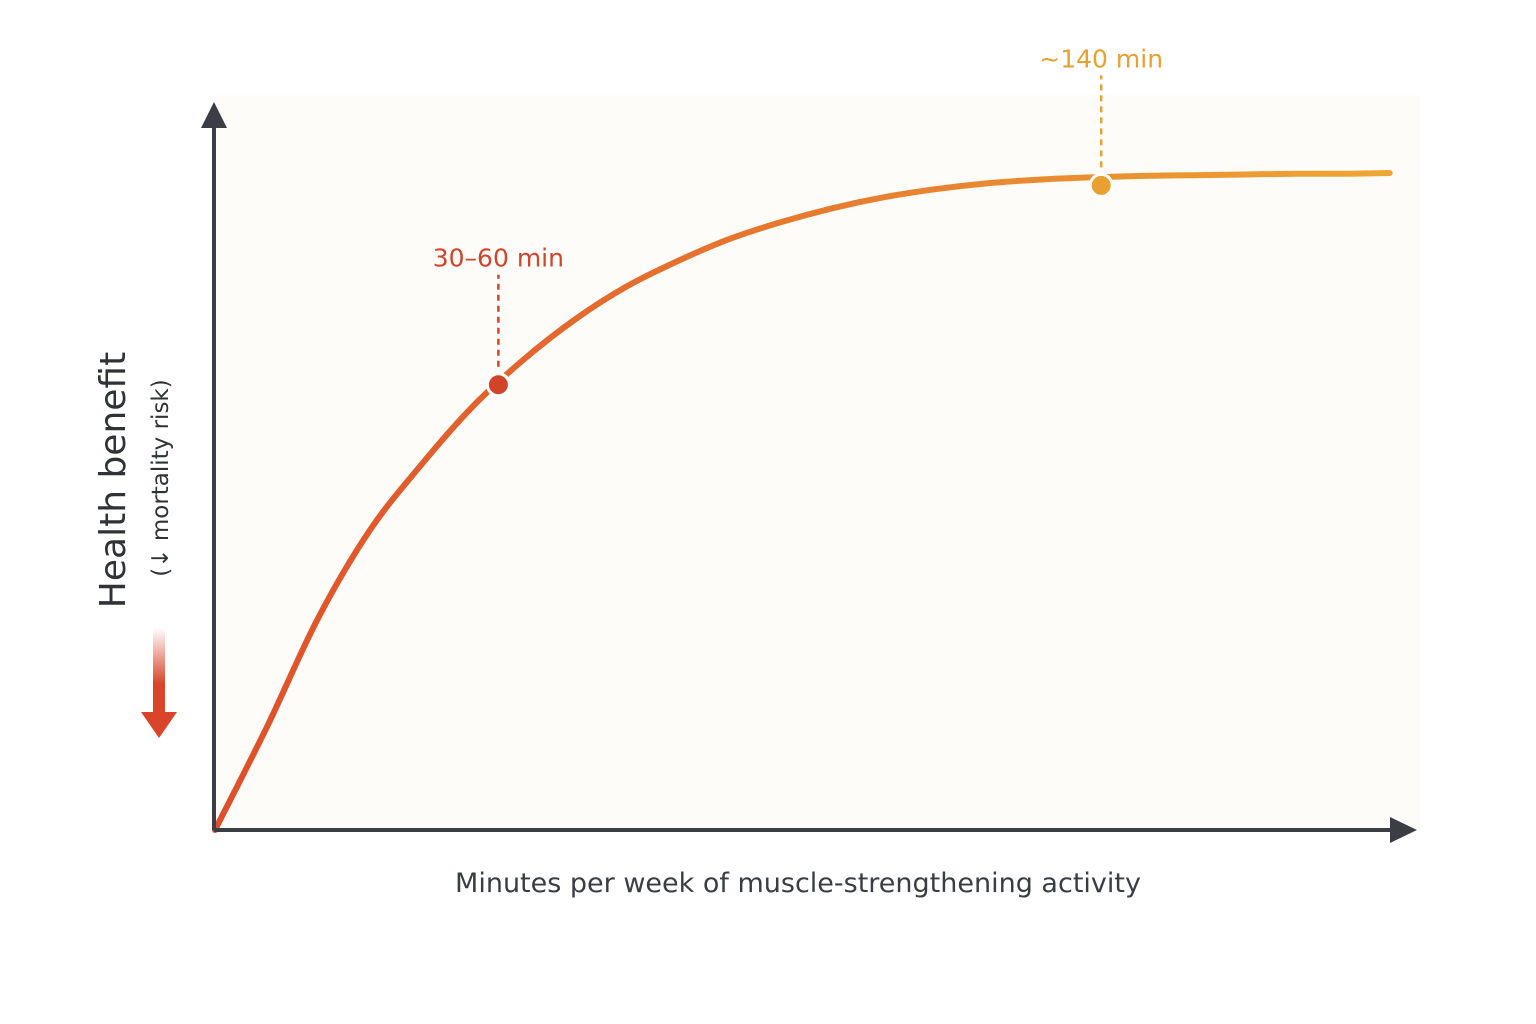  Describe the element at coordinates (1403, 830) in the screenshot. I see `x-axis-arrowhead` at that location.